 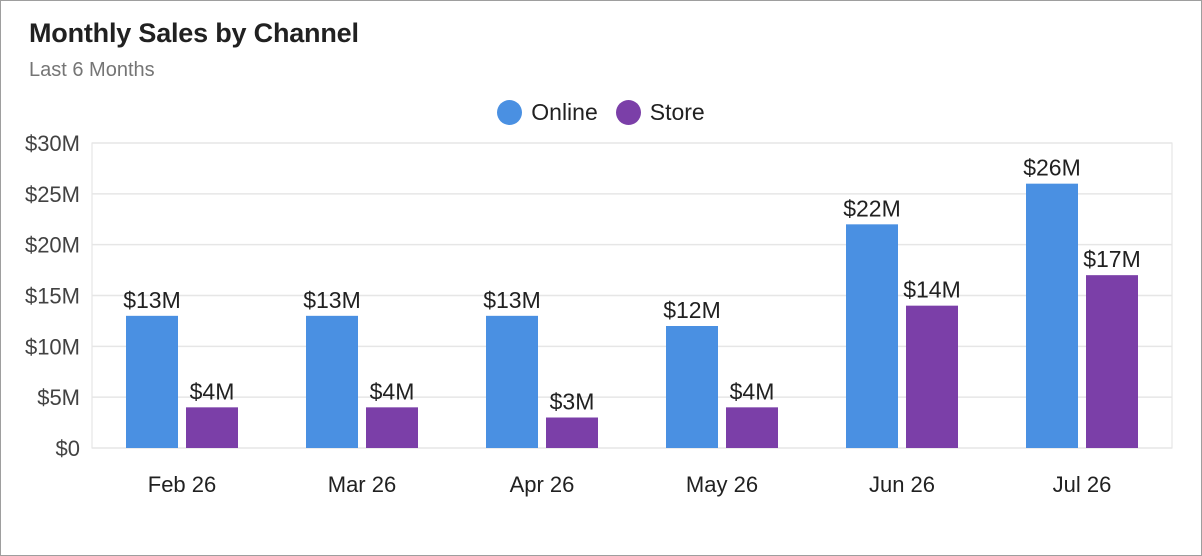 What do you see at coordinates (692, 310) in the screenshot?
I see `data-label-online: $12M` at bounding box center [692, 310].